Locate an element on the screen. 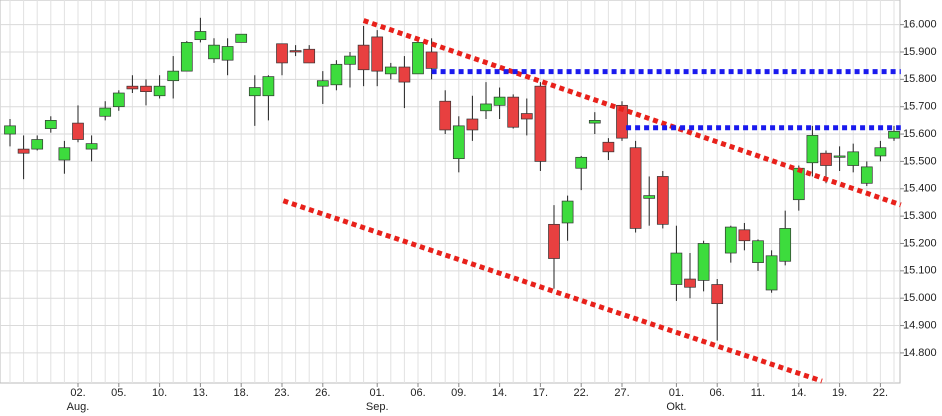 The width and height of the screenshot is (942, 416). x-tick-label: 09. is located at coordinates (458, 393).